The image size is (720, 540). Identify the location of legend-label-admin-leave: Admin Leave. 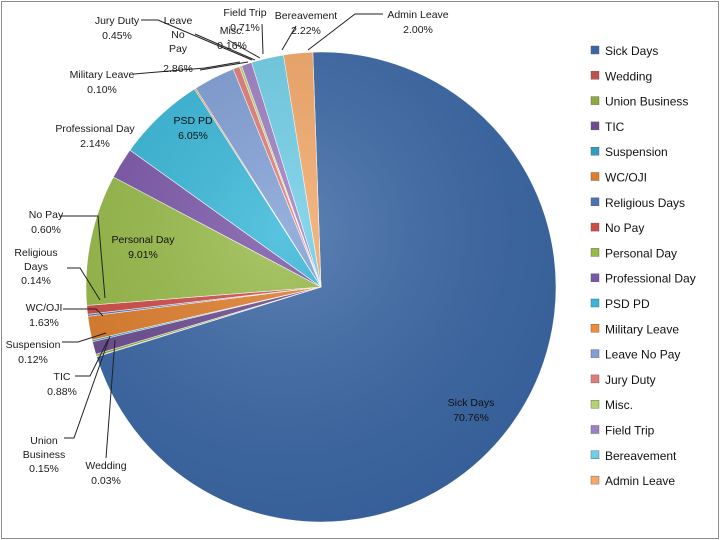
(640, 481).